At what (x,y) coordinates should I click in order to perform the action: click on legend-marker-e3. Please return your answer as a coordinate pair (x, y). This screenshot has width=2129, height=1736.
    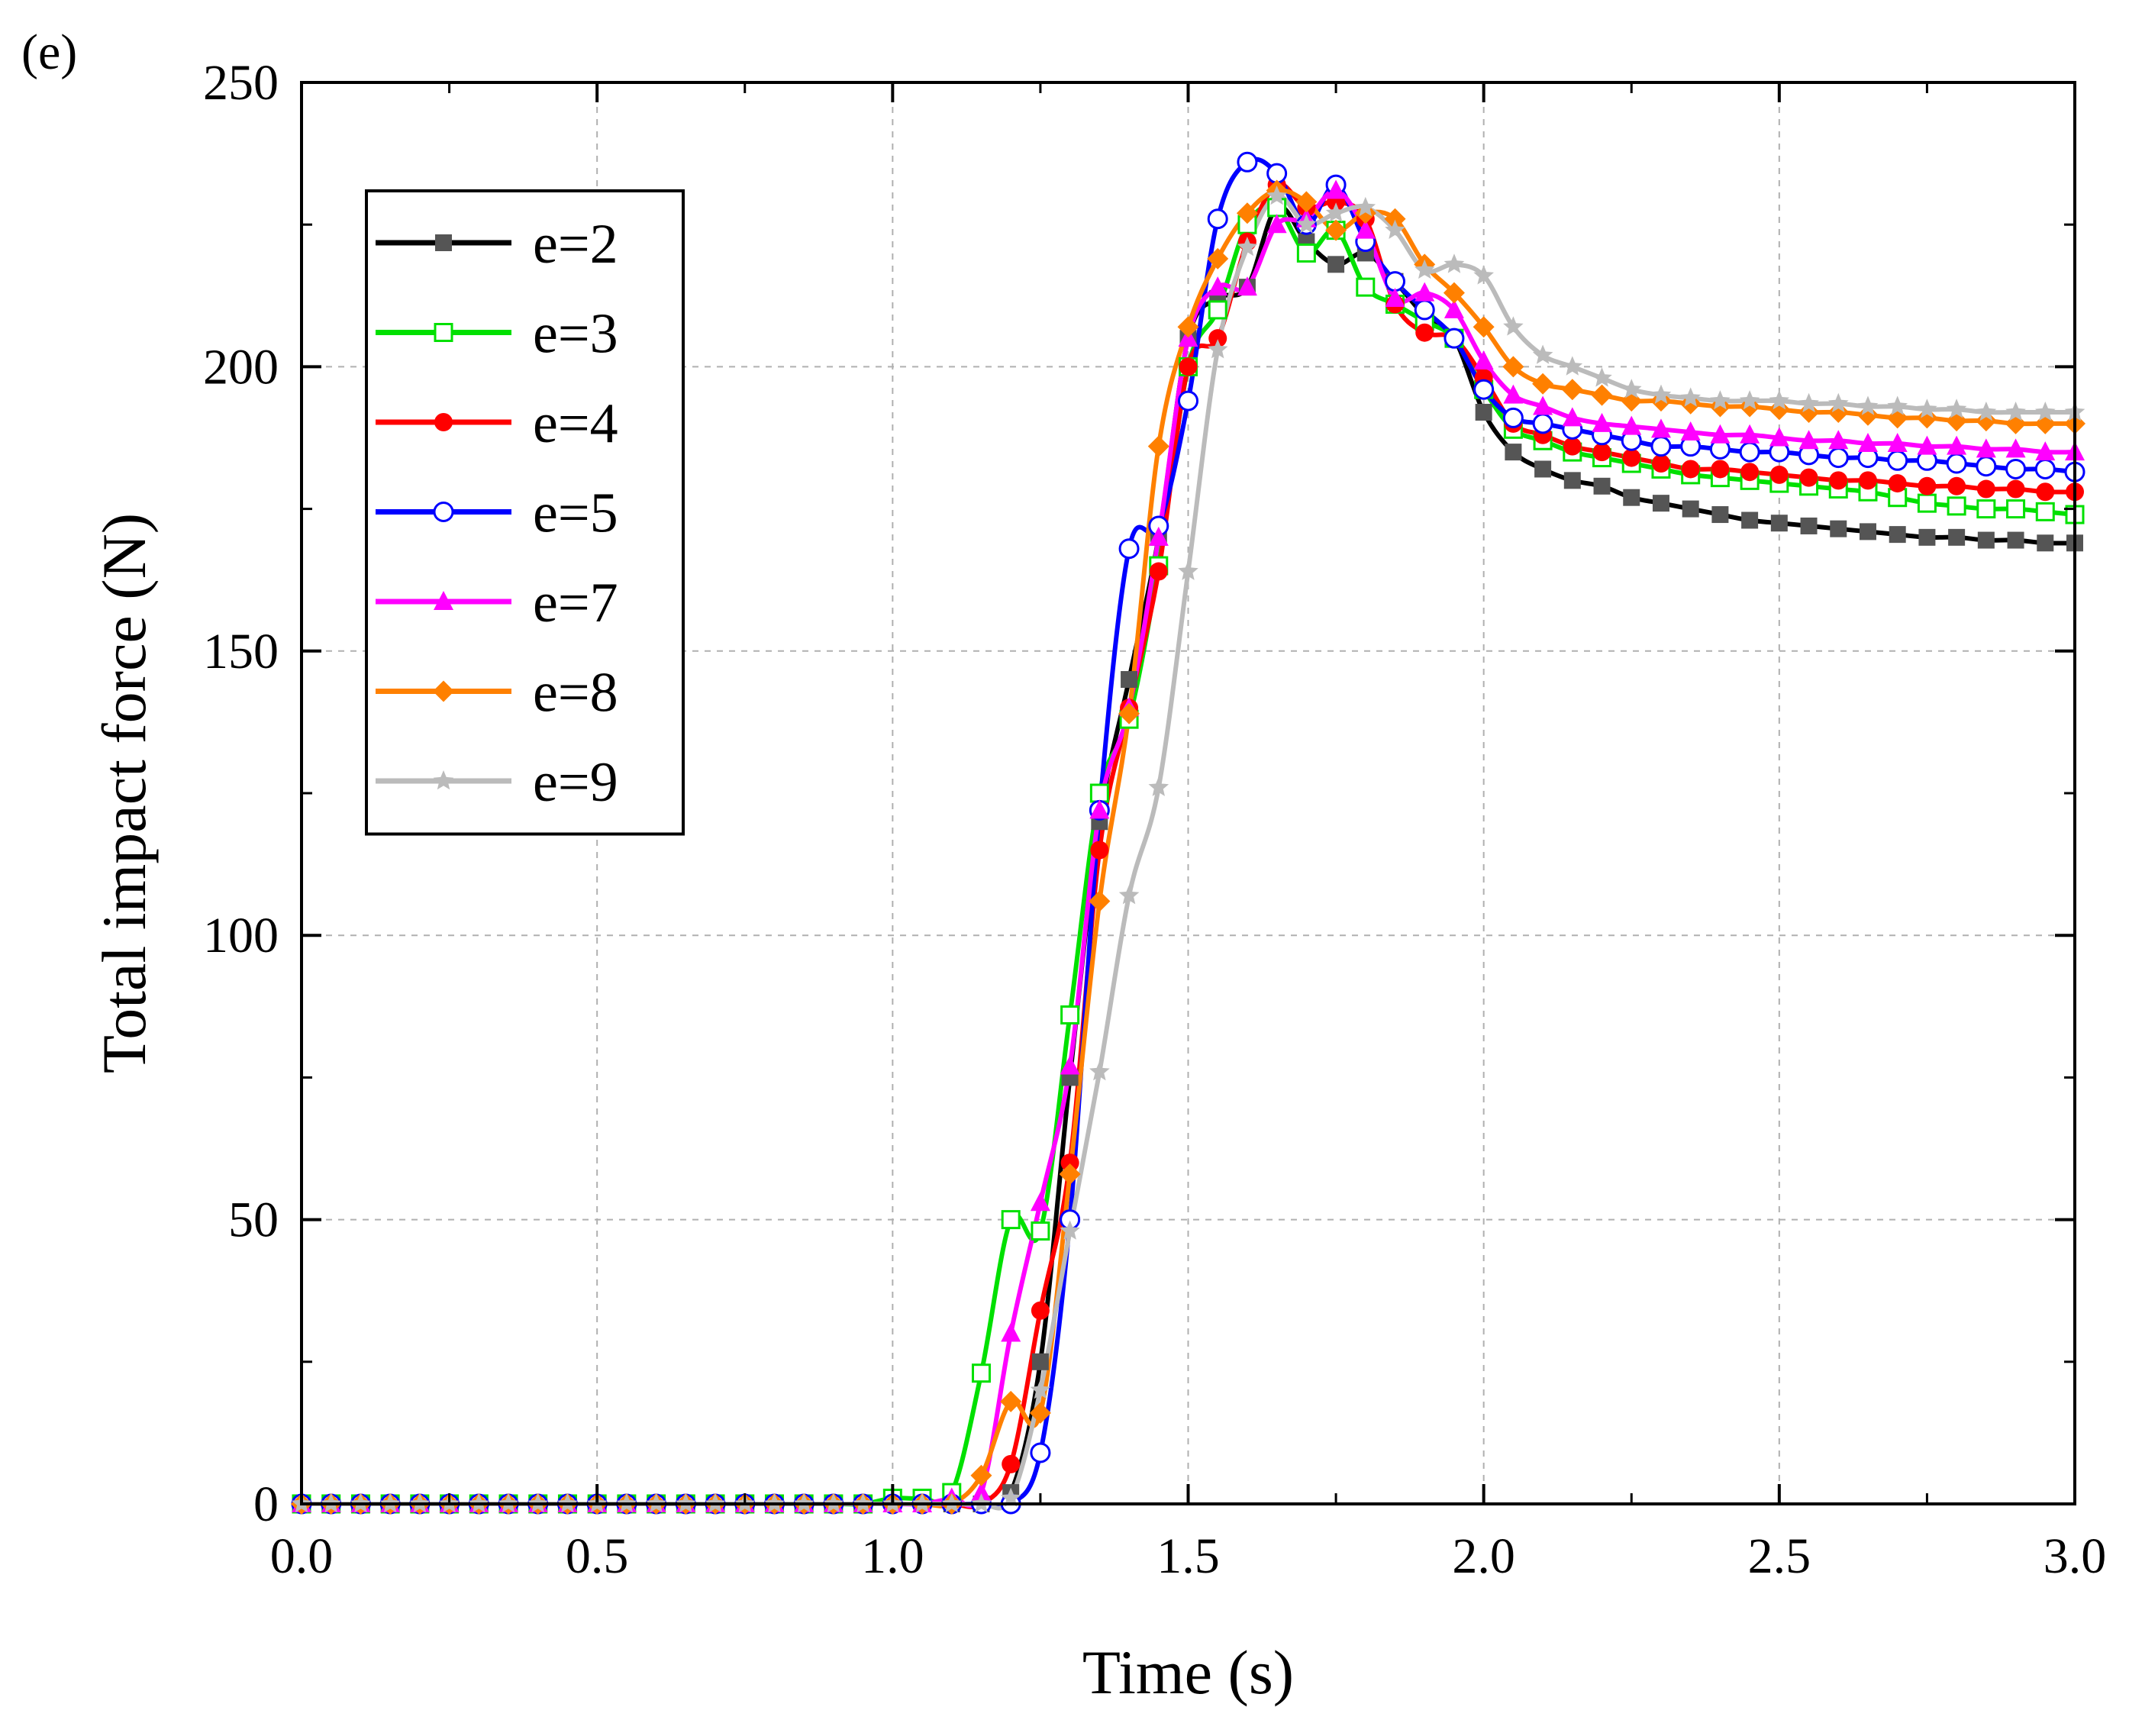
    Looking at the image, I should click on (444, 332).